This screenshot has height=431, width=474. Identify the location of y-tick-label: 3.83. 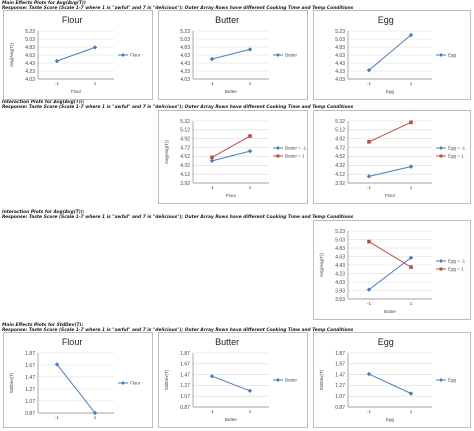
(340, 291).